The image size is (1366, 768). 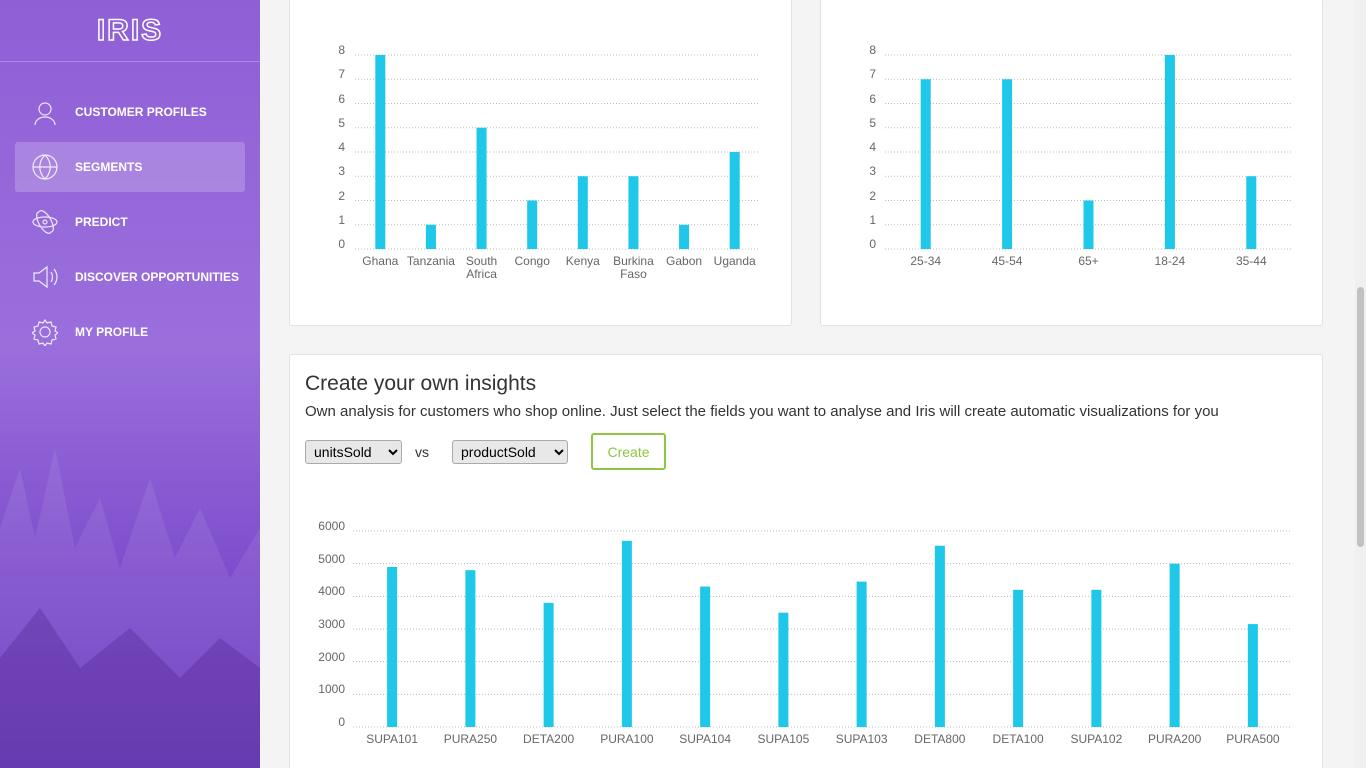 I want to click on nav-item: MY PROFILE, so click(x=130, y=332).